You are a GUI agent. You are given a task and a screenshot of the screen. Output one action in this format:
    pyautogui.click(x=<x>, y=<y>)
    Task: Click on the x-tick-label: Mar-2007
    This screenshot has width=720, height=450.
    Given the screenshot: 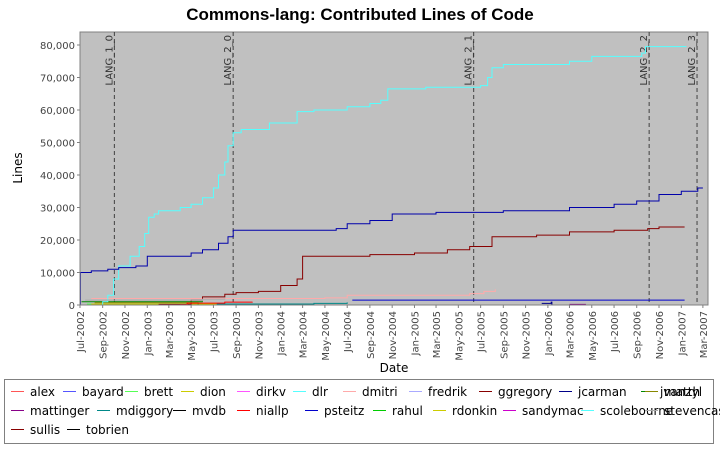 What is the action you would take?
    pyautogui.click(x=704, y=334)
    